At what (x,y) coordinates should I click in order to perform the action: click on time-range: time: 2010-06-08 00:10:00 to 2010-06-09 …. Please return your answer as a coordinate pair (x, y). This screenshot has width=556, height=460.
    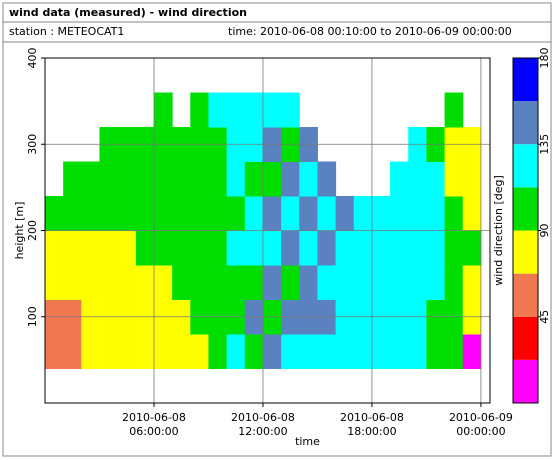
    Looking at the image, I should click on (370, 31).